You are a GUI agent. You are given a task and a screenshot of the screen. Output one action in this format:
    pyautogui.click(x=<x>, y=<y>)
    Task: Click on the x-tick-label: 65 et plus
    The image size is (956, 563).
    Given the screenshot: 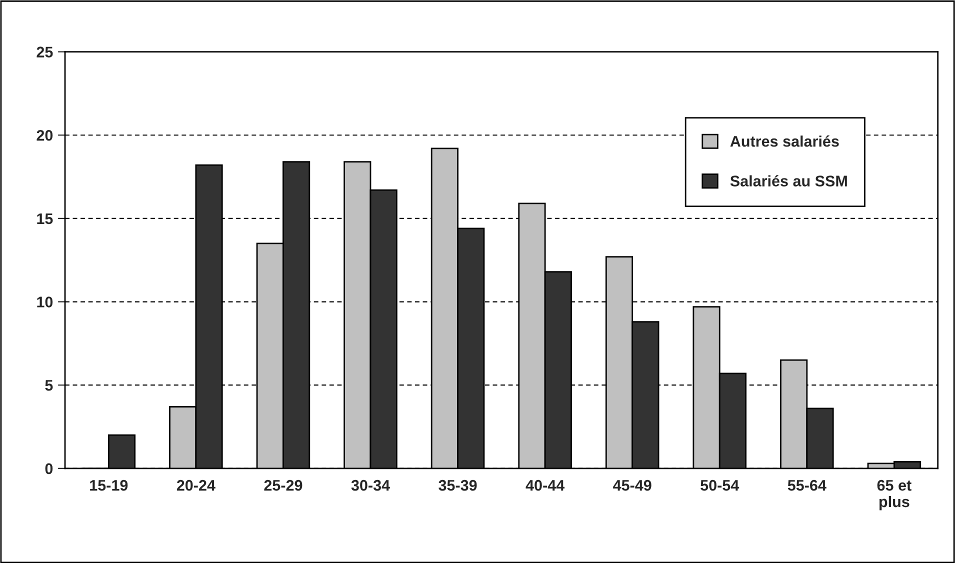 What is the action you would take?
    pyautogui.click(x=894, y=495)
    